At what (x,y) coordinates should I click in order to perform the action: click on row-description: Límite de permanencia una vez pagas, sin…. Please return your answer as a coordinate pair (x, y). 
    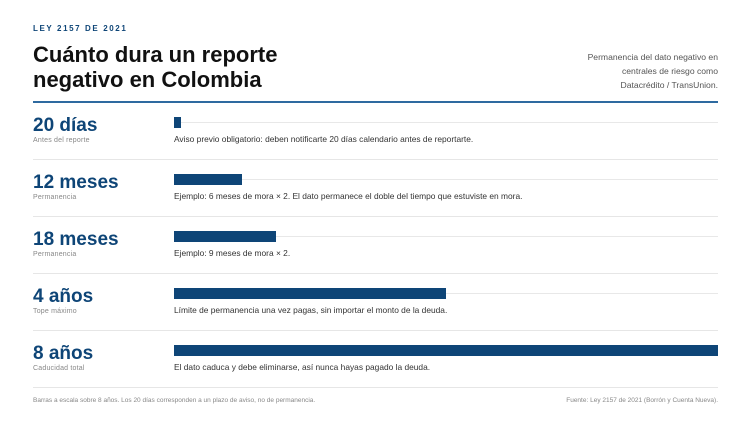
    Looking at the image, I should click on (311, 310).